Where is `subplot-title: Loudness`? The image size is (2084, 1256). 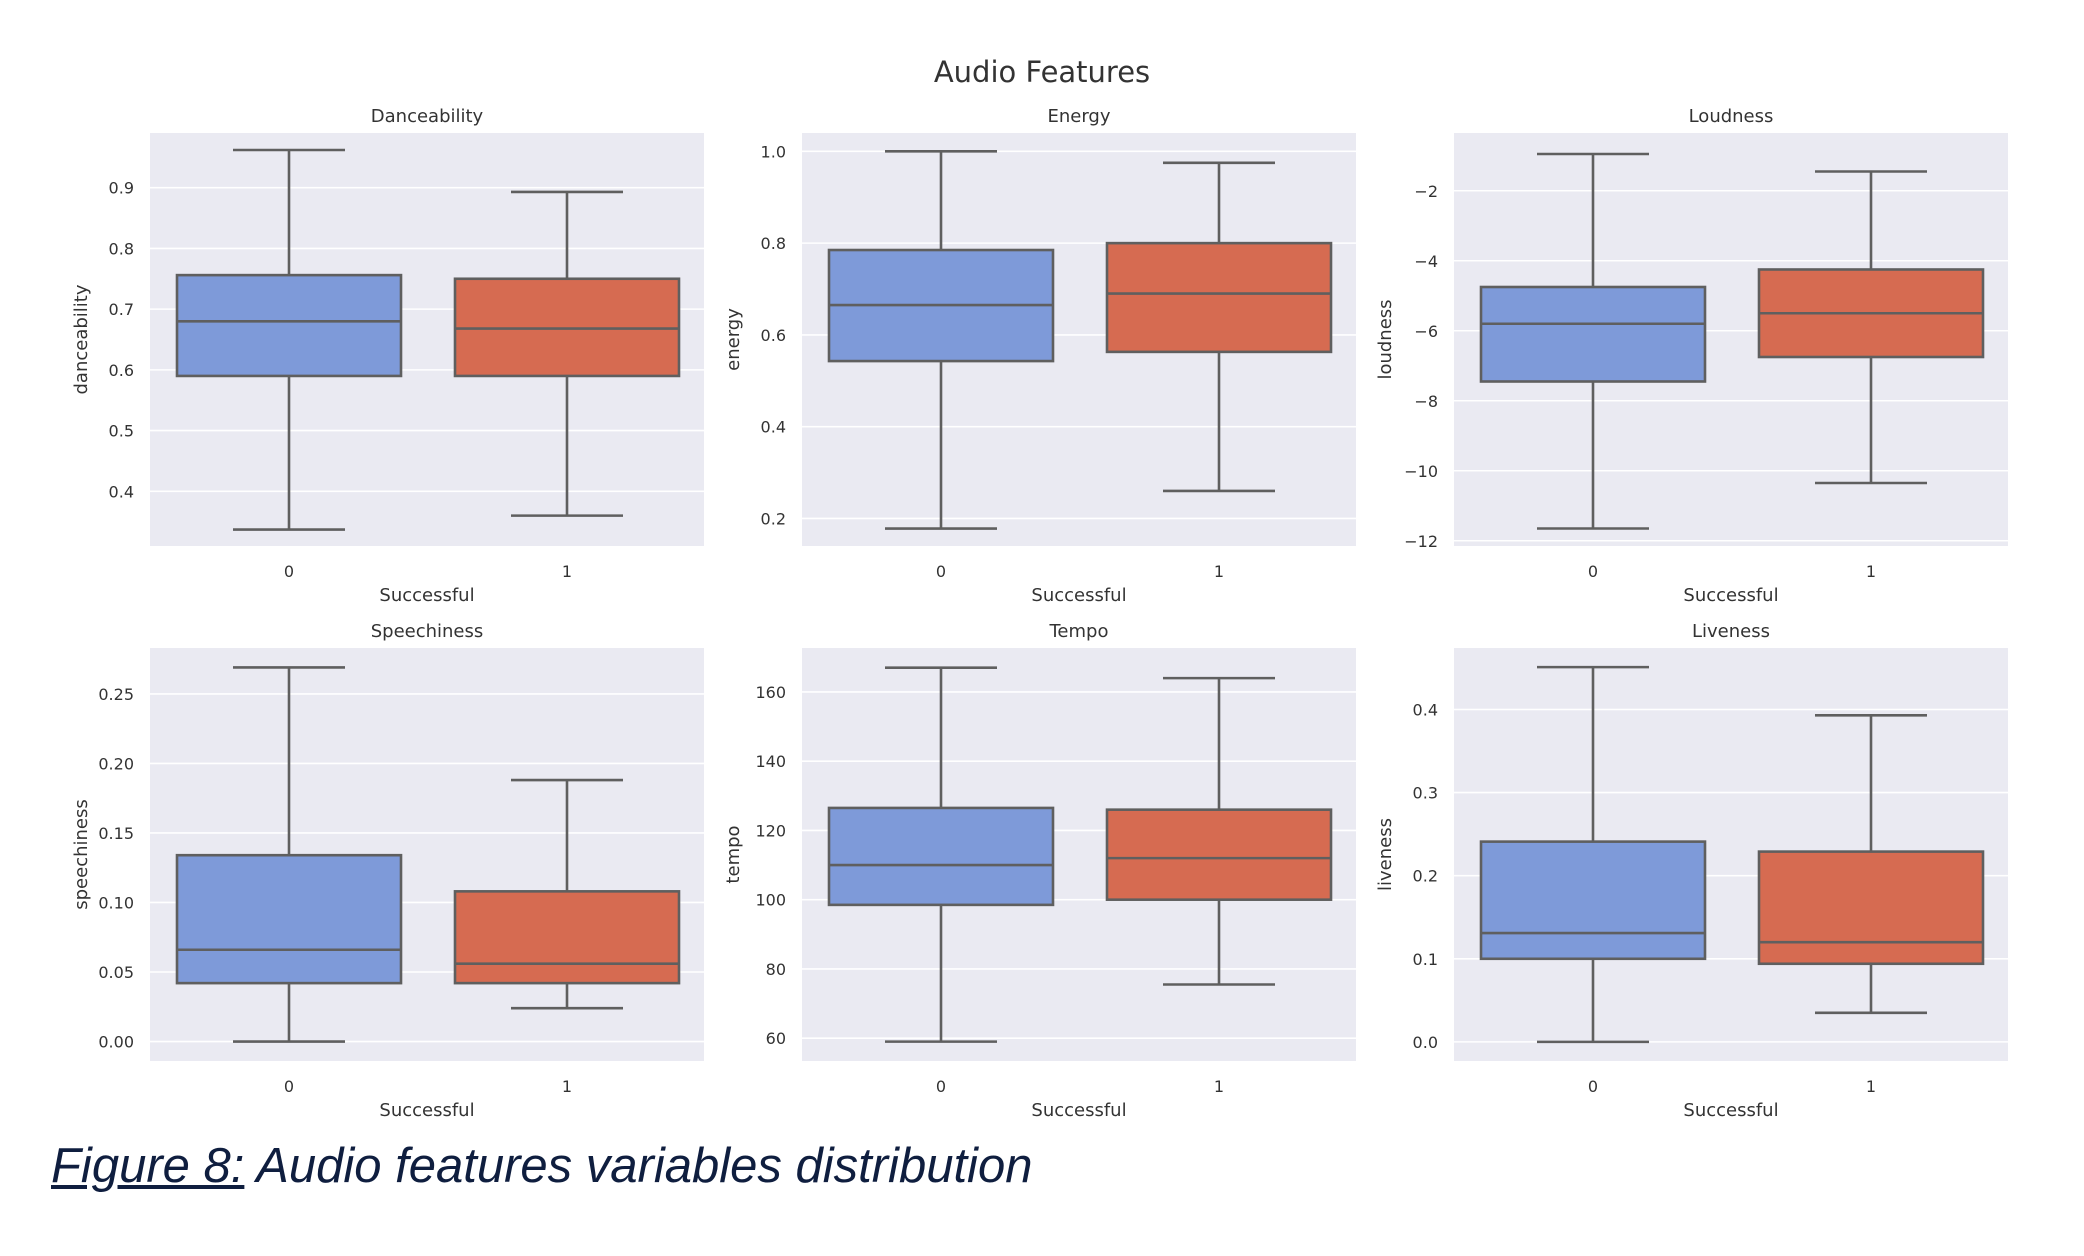 subplot-title: Loudness is located at coordinates (1731, 116).